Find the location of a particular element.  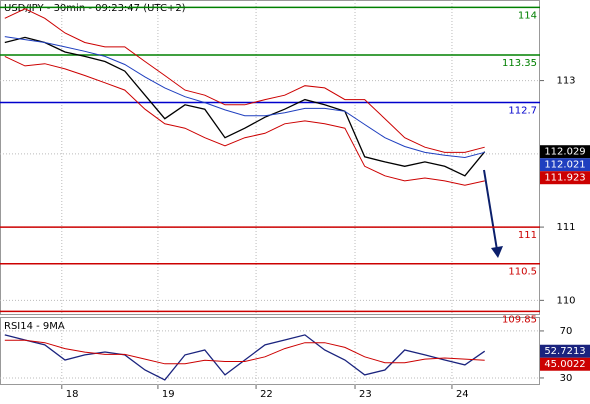

x-tick-label: 24 is located at coordinates (462, 394).